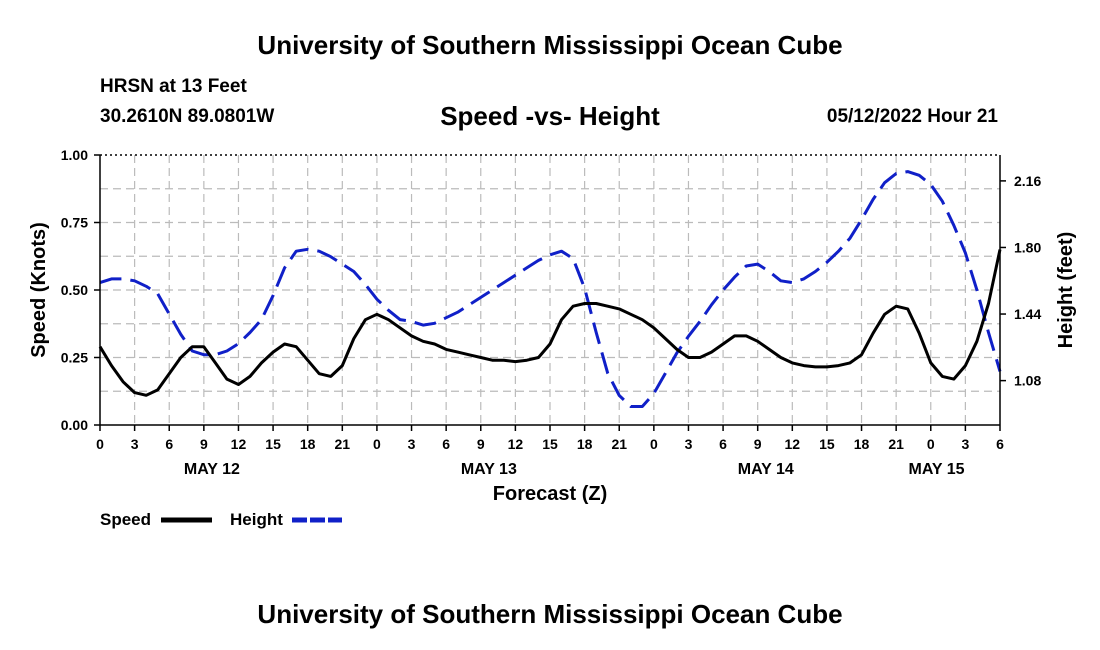  What do you see at coordinates (212, 469) in the screenshot?
I see `date-label: MAY 12` at bounding box center [212, 469].